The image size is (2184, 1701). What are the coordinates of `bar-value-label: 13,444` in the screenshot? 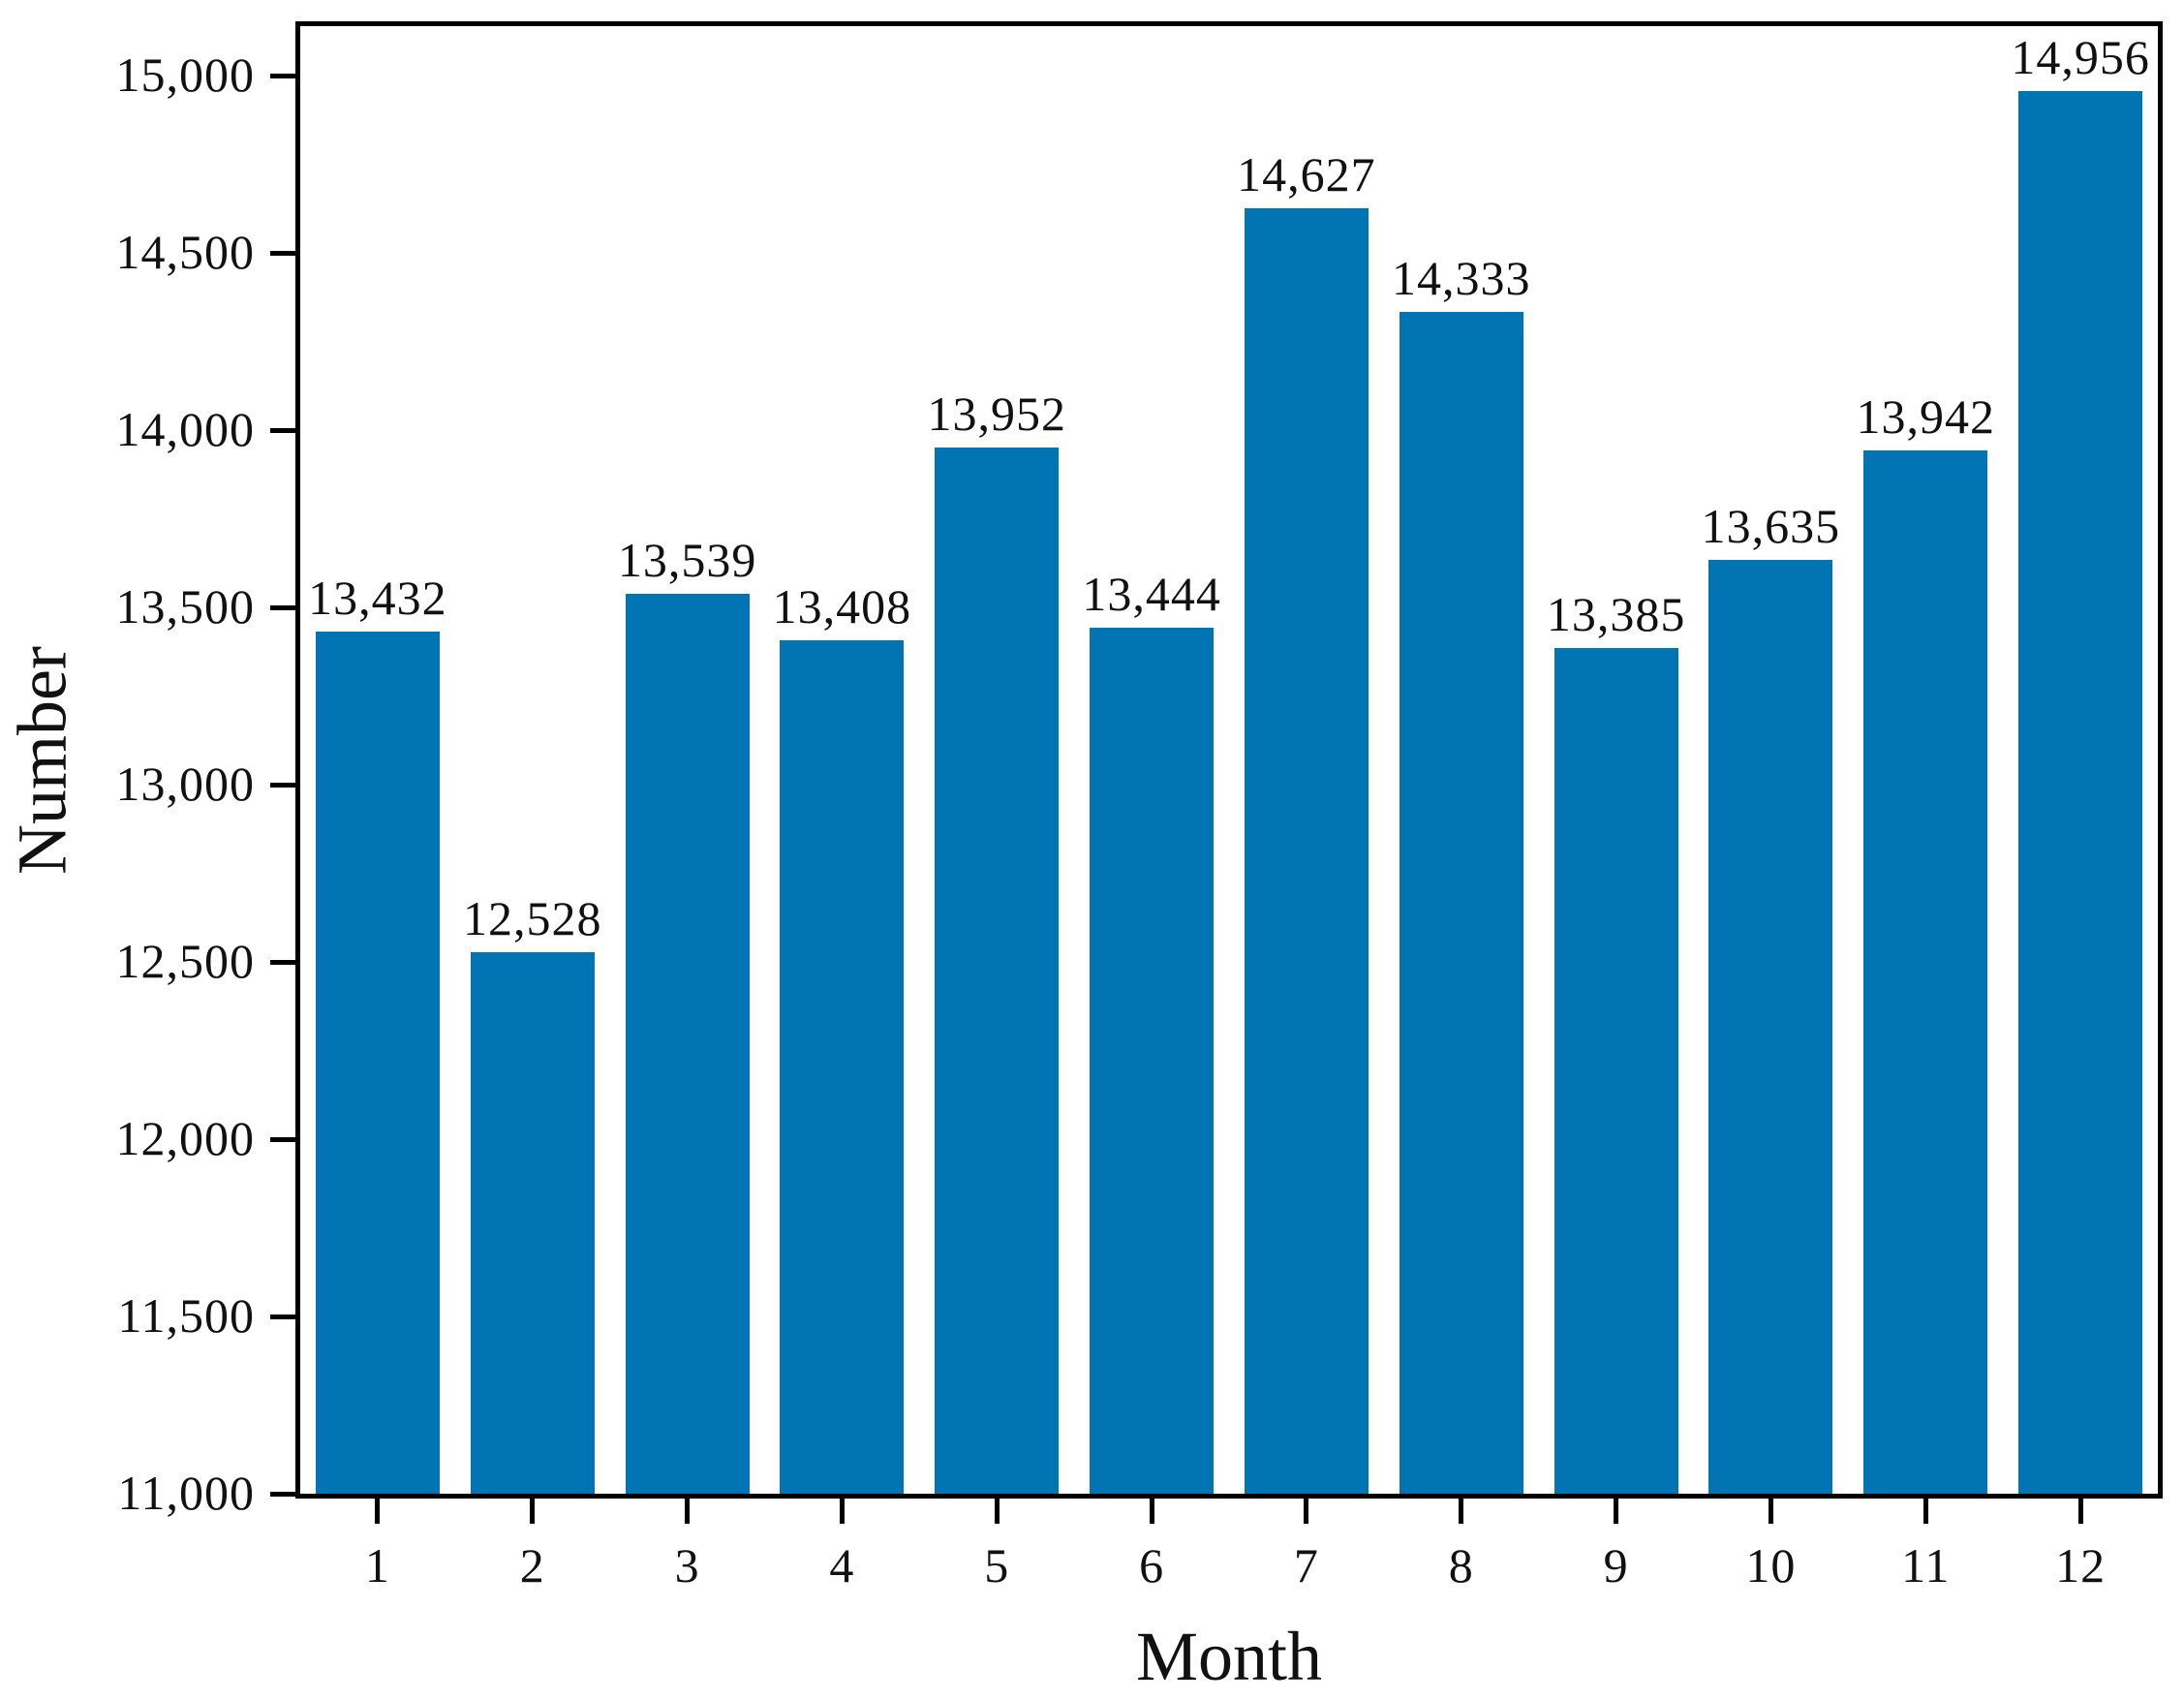 It's located at (1151, 594).